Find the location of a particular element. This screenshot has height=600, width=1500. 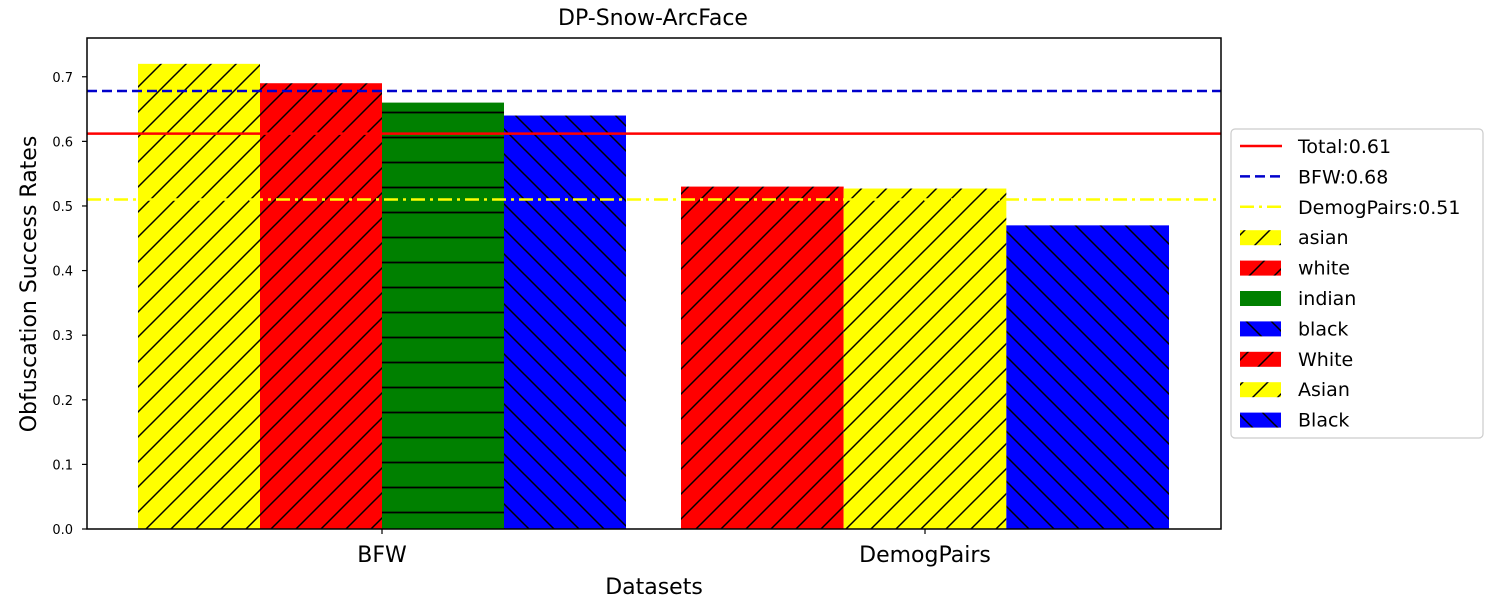

legend-label: asian is located at coordinates (1323, 238).